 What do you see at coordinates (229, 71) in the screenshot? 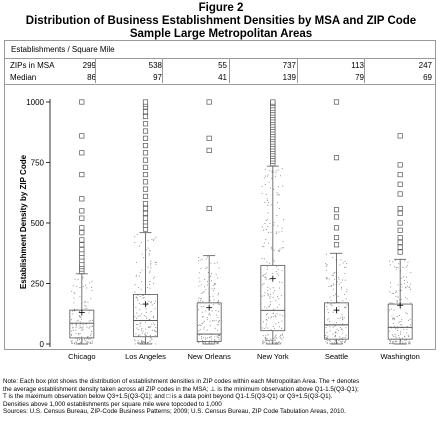
I see `stats-cell-divider` at bounding box center [229, 71].